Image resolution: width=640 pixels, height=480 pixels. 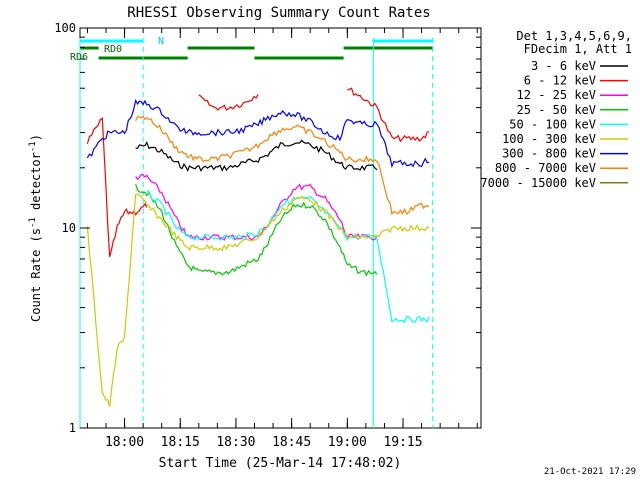 What do you see at coordinates (563, 66) in the screenshot?
I see `legend-label-0: 3 - 6 keV` at bounding box center [563, 66].